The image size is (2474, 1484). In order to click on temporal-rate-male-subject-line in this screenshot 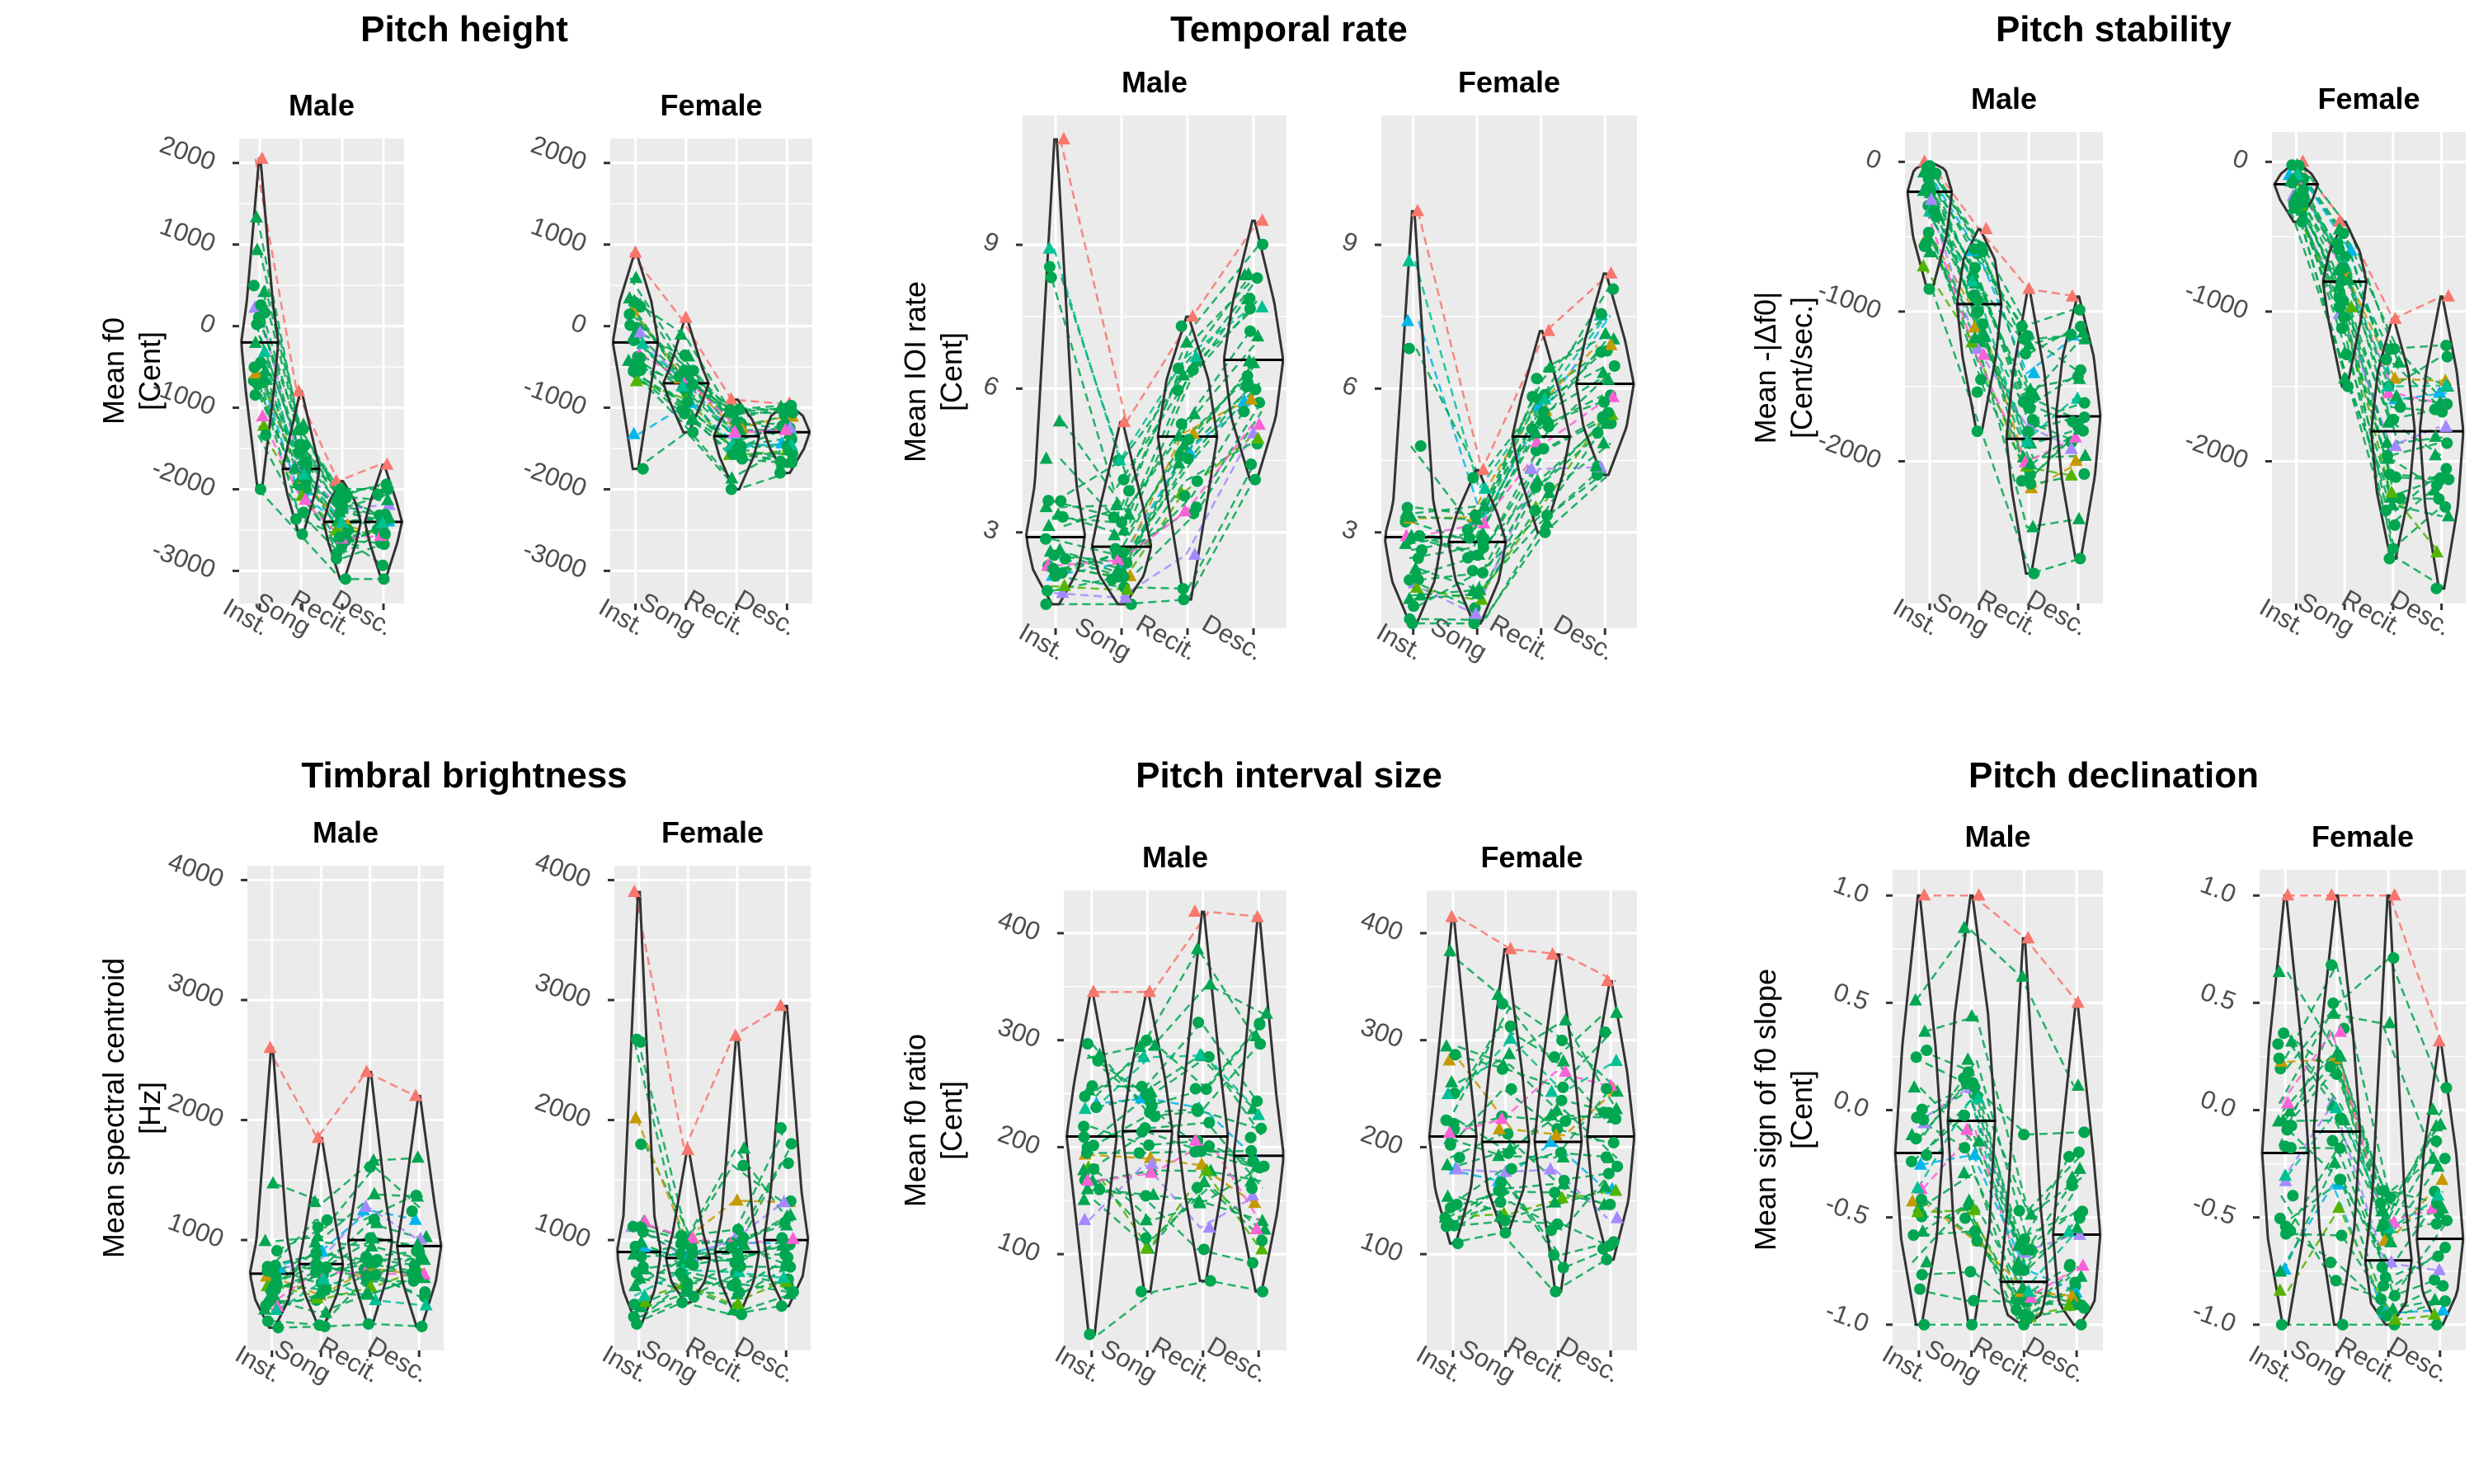, I will do `click(1152, 355)`.